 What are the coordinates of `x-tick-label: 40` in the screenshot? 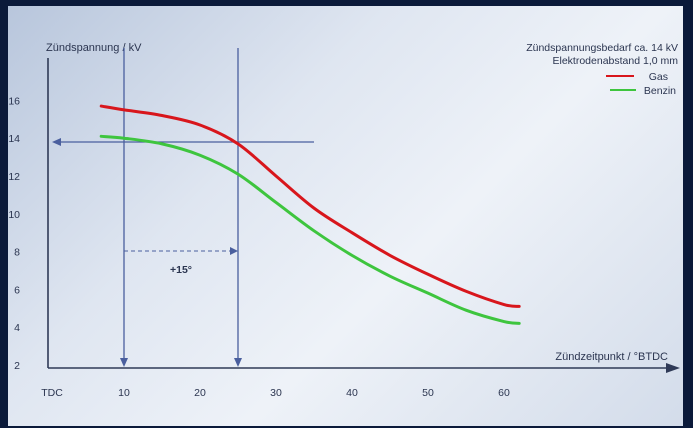 It's located at (352, 393).